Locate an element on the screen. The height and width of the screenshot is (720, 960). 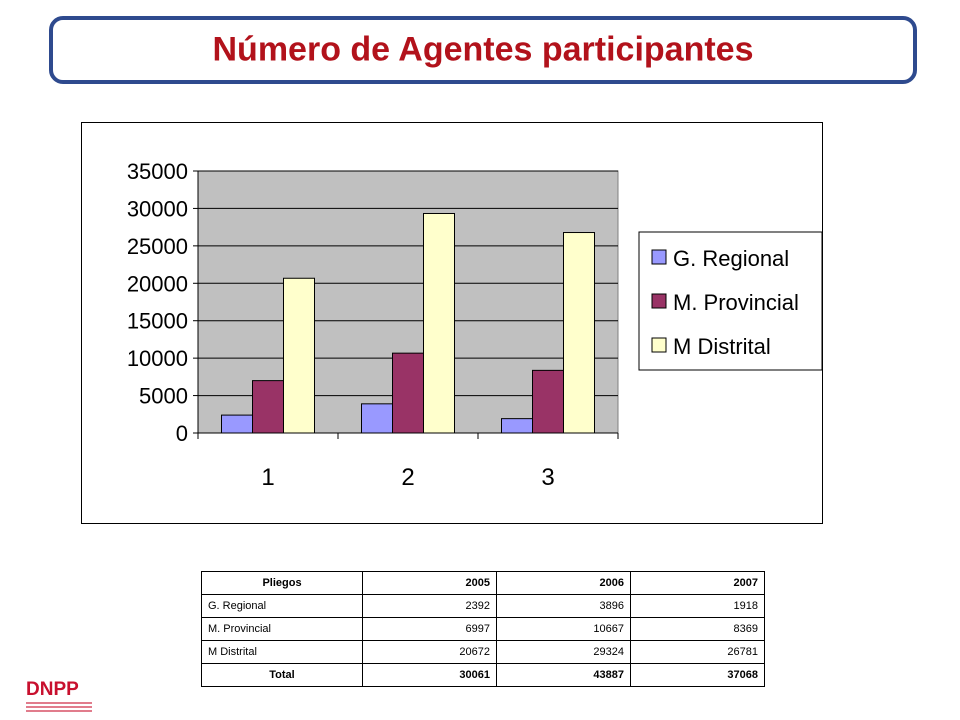
x-tick-label: 2 is located at coordinates (407, 477).